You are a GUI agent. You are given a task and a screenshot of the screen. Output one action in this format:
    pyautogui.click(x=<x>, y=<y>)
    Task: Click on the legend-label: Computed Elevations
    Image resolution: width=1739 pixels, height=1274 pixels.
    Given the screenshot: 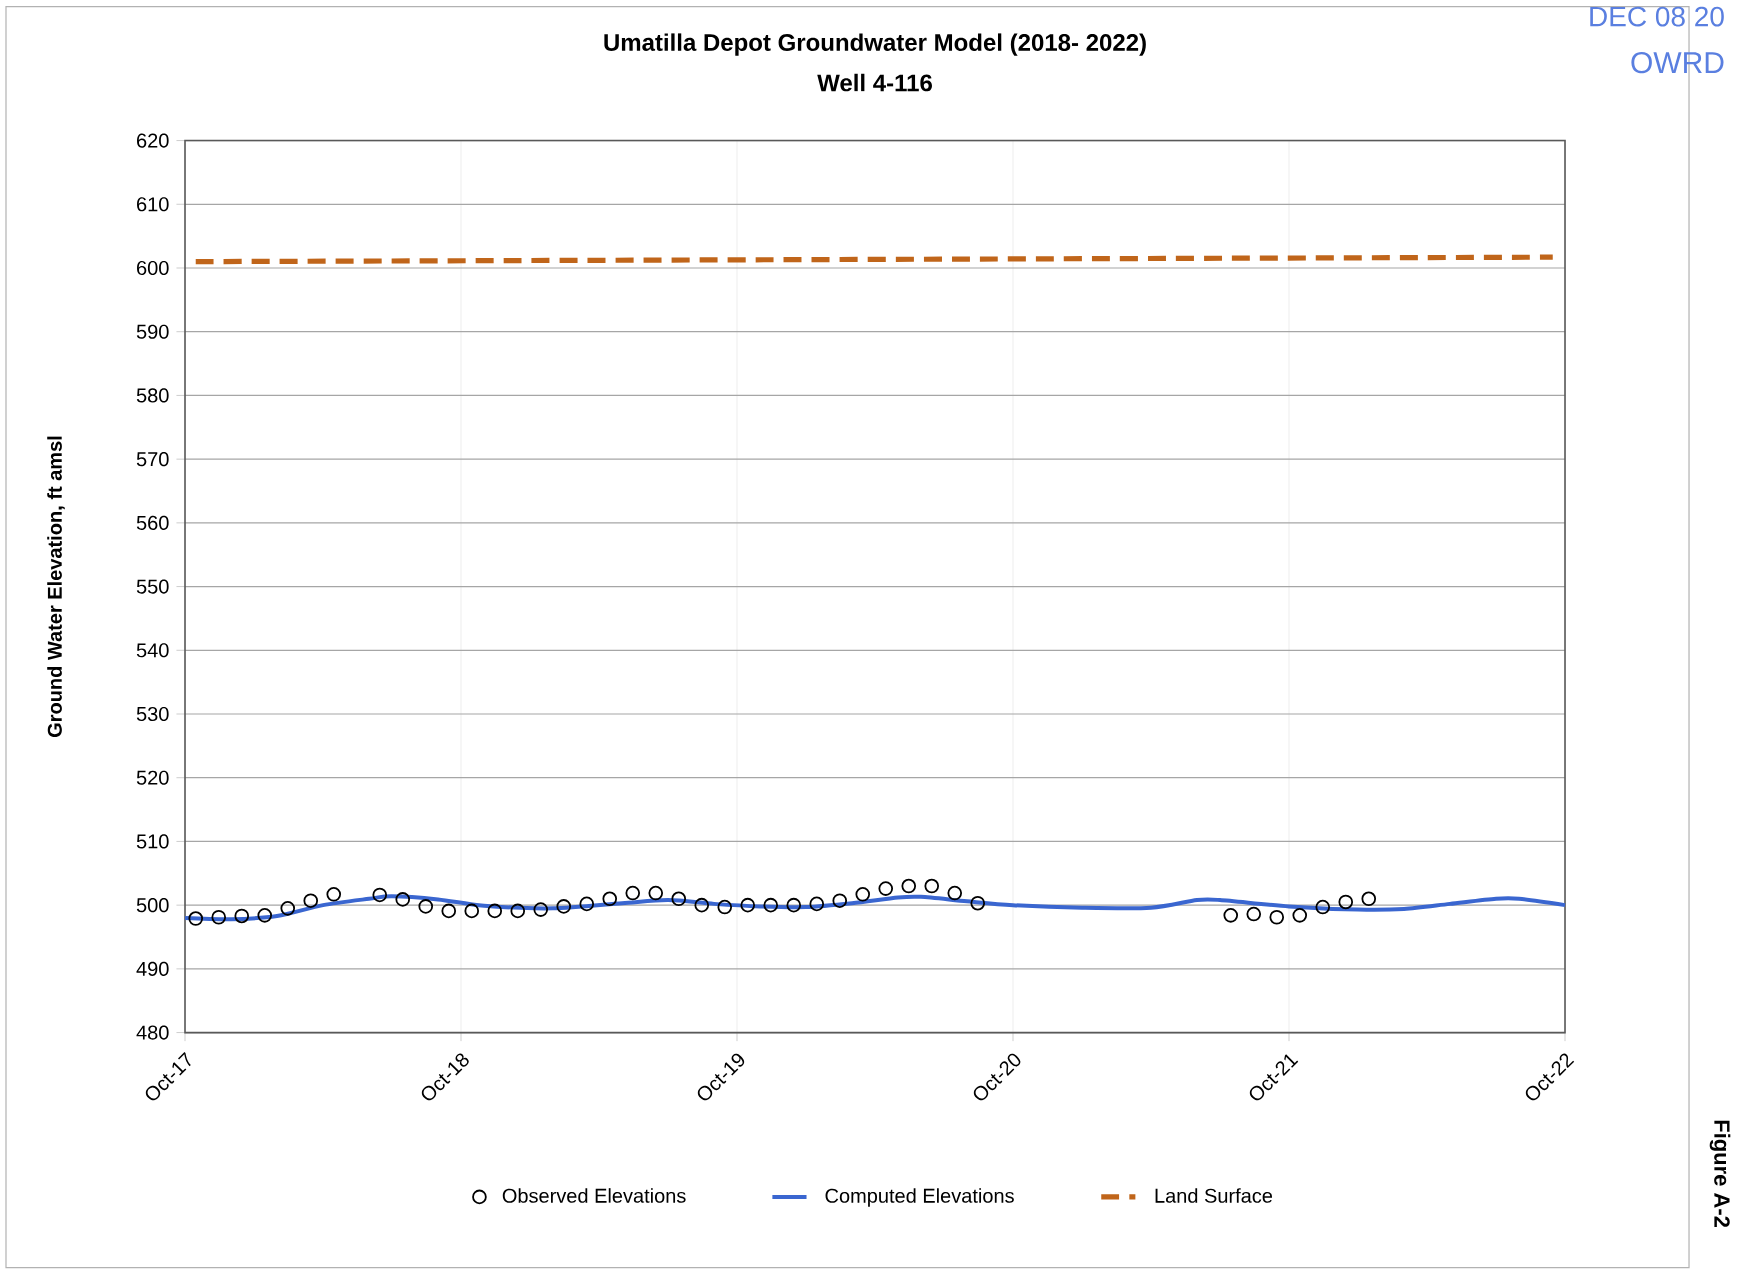 What is the action you would take?
    pyautogui.click(x=919, y=1197)
    